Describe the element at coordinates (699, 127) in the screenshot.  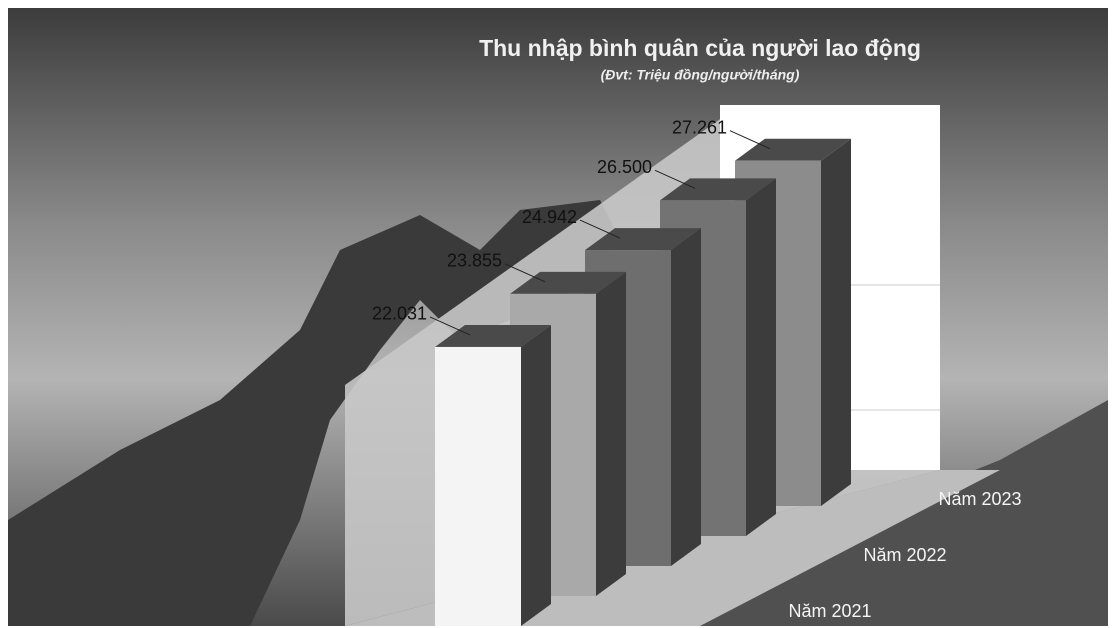
I see `data-label: 27.261` at that location.